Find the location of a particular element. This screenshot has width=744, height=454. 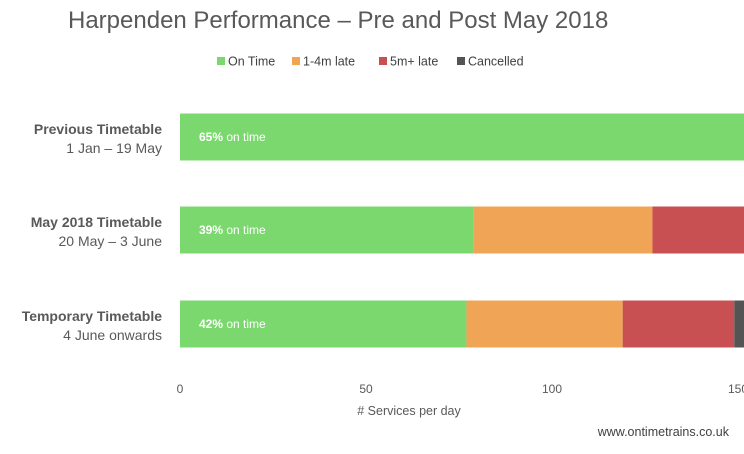

ontime-label-1: 39% on time is located at coordinates (232, 230).